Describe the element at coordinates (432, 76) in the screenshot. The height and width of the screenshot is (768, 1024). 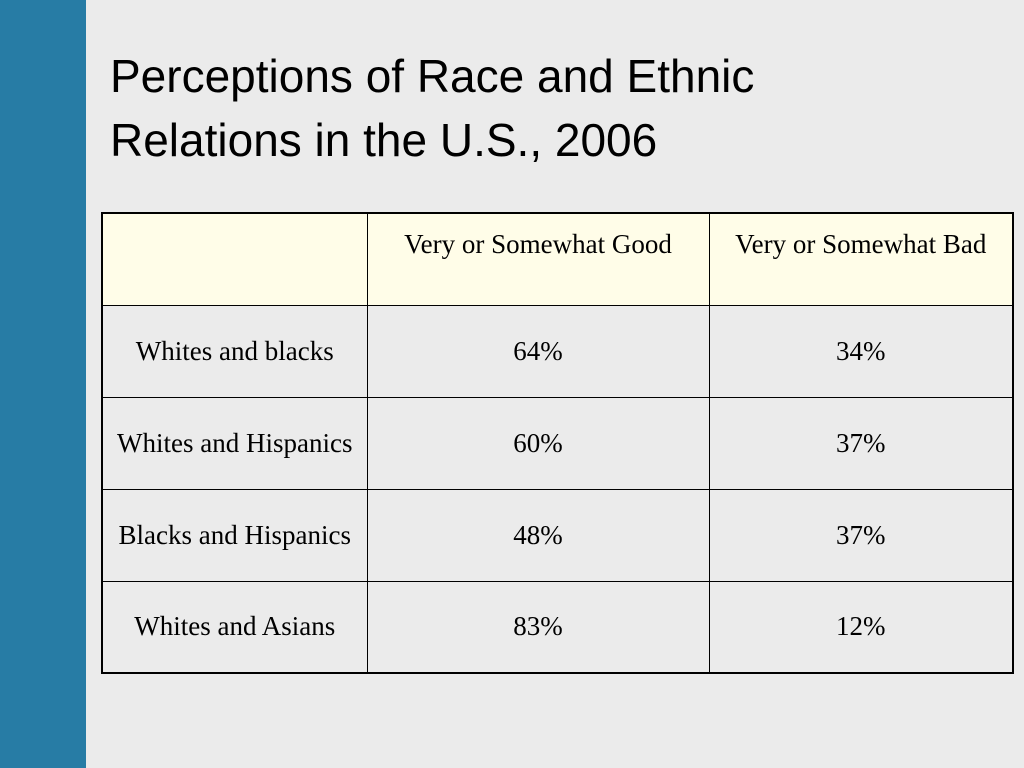
I see `slide-title-line-1: Perceptions of Race and Ethnic` at that location.